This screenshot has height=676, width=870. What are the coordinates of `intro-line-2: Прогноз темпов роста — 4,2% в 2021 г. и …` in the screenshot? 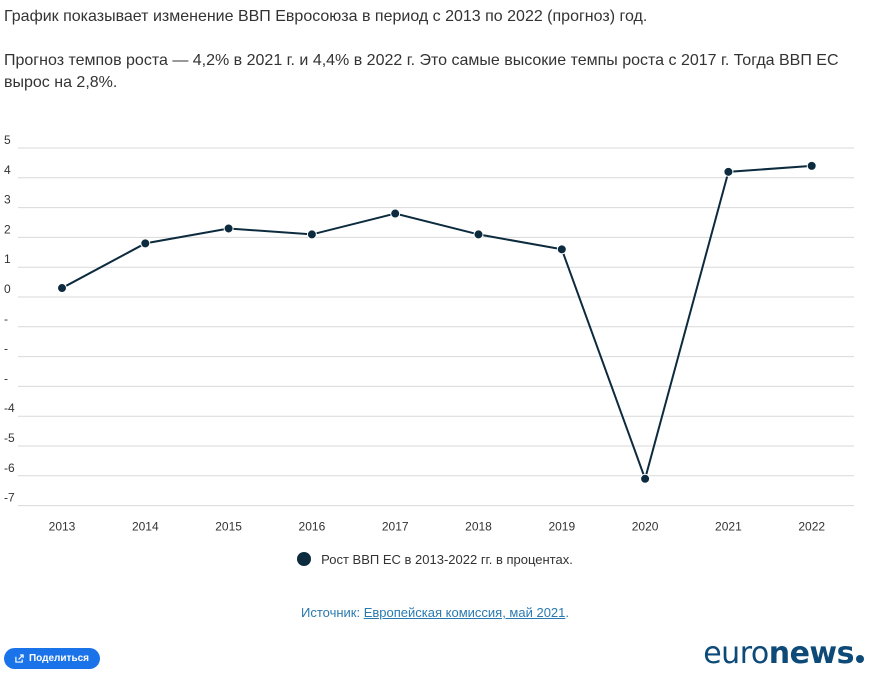 It's located at (421, 71).